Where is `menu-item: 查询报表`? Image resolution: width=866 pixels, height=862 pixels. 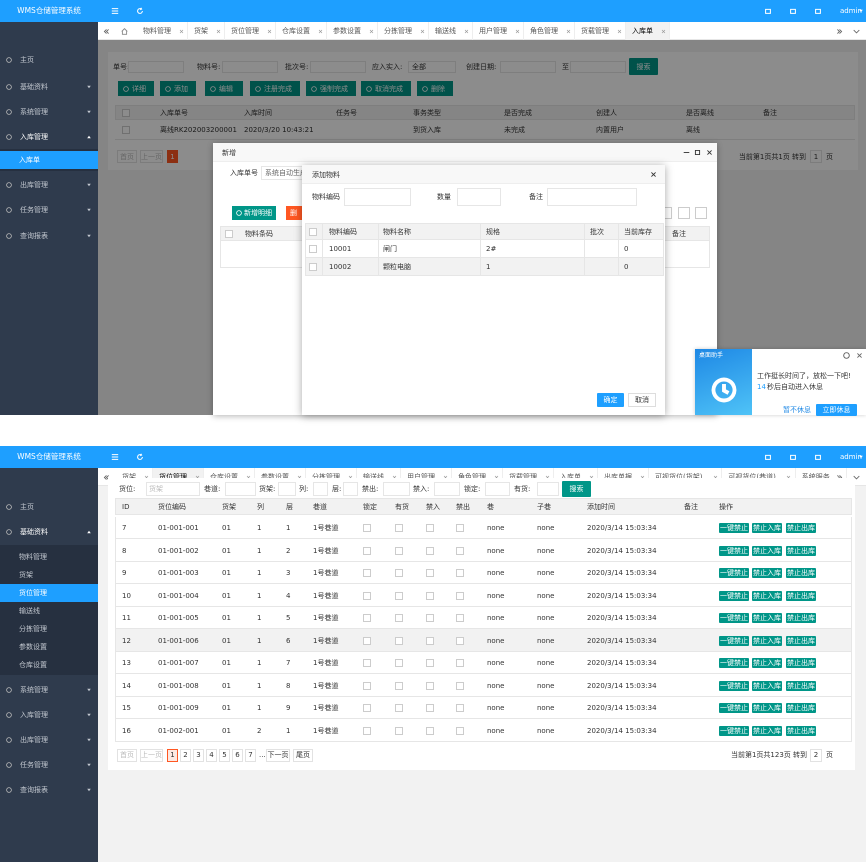
menu-item: 查询报表 is located at coordinates (34, 790).